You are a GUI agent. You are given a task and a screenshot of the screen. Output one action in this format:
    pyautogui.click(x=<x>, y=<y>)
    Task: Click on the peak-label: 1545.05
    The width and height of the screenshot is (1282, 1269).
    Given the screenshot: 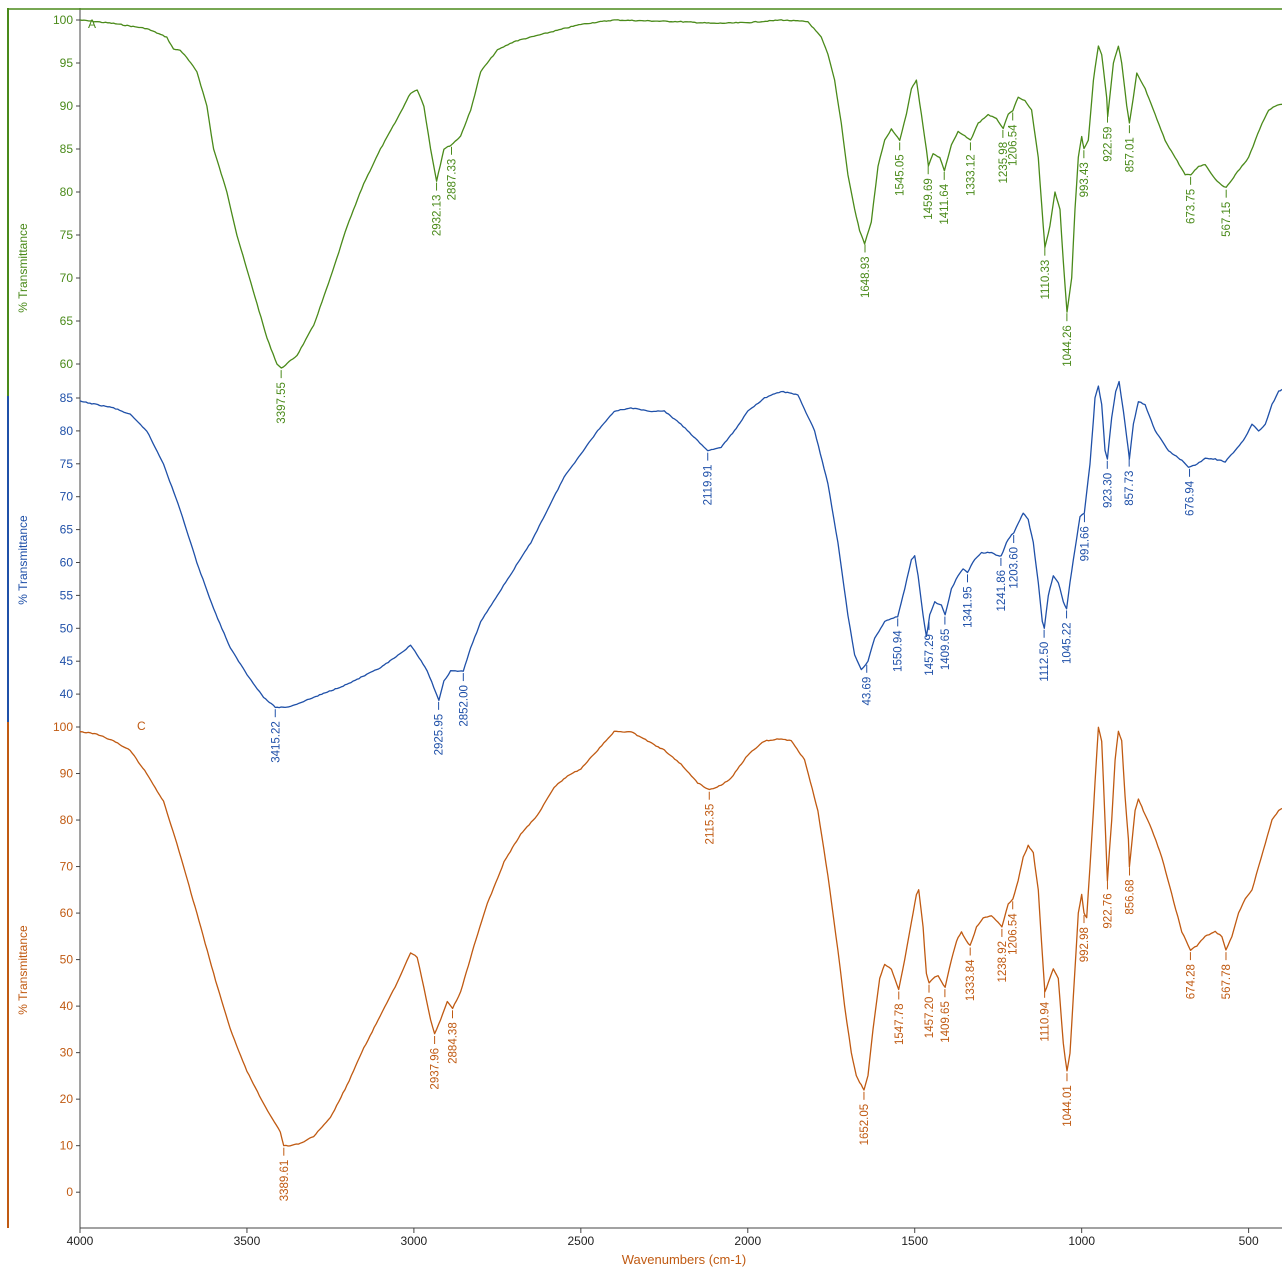 What is the action you would take?
    pyautogui.click(x=901, y=175)
    